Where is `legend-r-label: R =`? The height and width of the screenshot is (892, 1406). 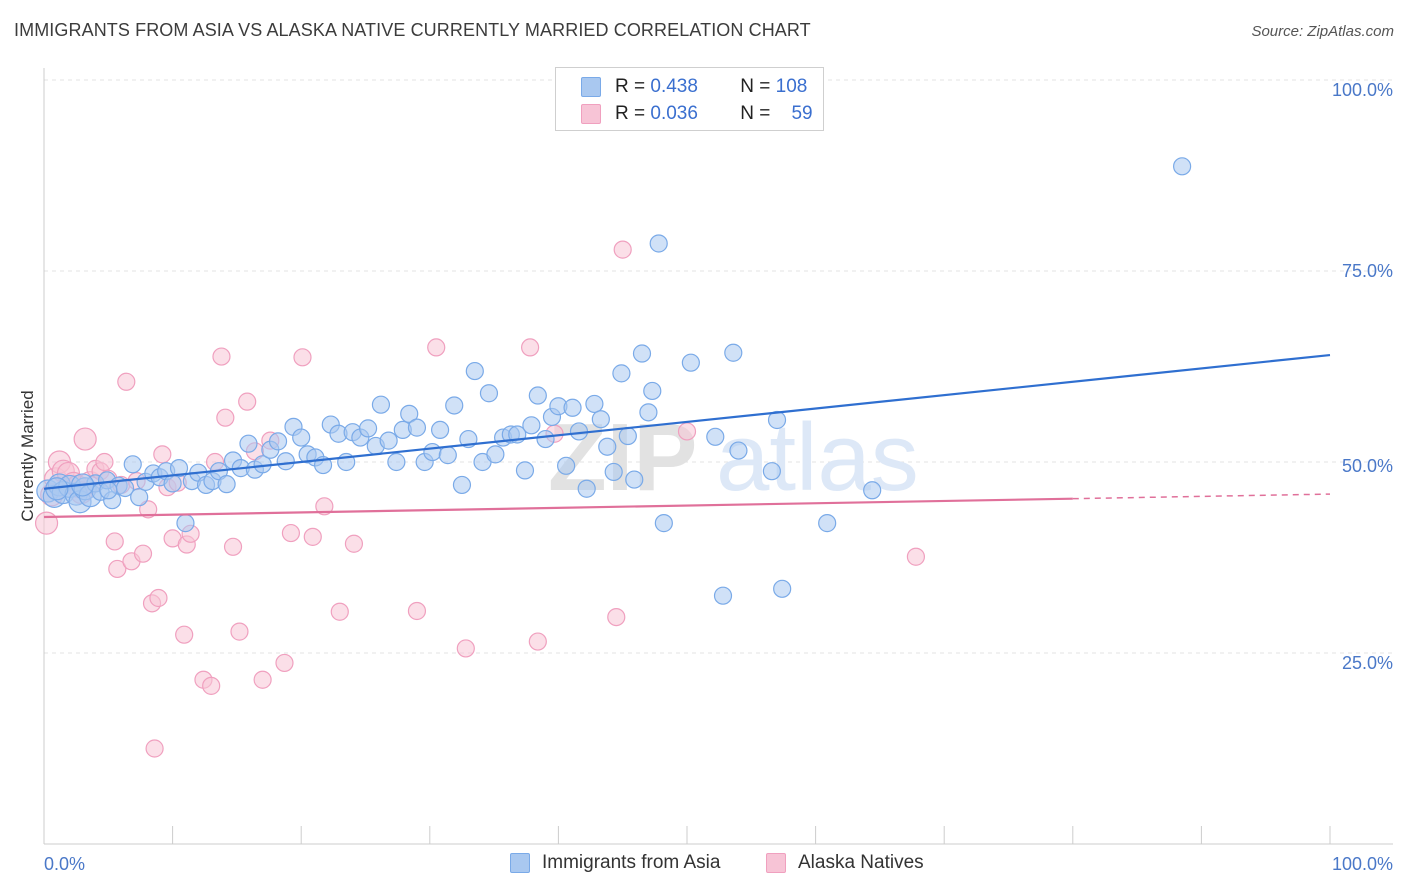 legend-r-label: R = is located at coordinates (630, 113).